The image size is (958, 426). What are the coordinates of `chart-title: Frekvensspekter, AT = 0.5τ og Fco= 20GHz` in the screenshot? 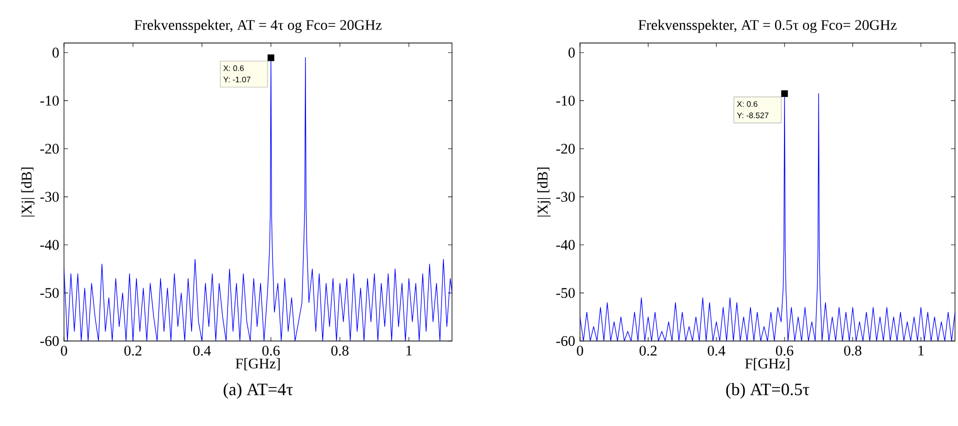 It's located at (767, 26).